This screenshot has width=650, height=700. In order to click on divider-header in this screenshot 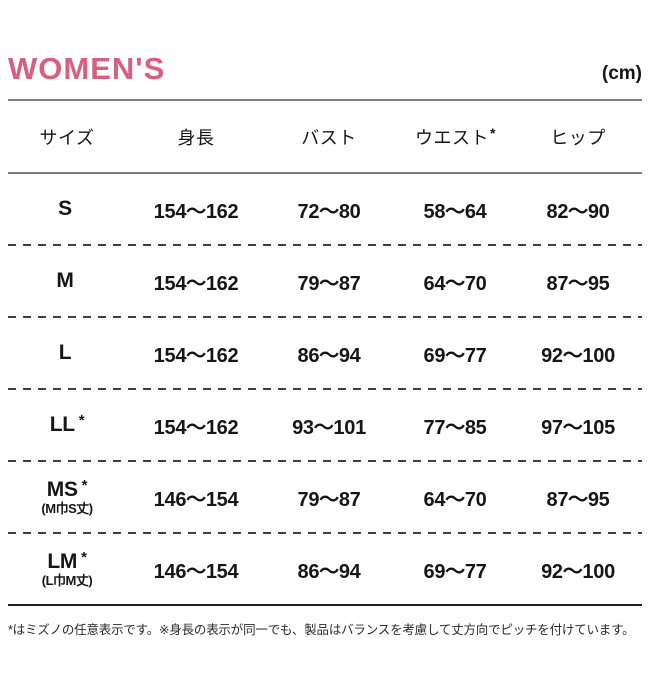, I will do `click(325, 173)`.